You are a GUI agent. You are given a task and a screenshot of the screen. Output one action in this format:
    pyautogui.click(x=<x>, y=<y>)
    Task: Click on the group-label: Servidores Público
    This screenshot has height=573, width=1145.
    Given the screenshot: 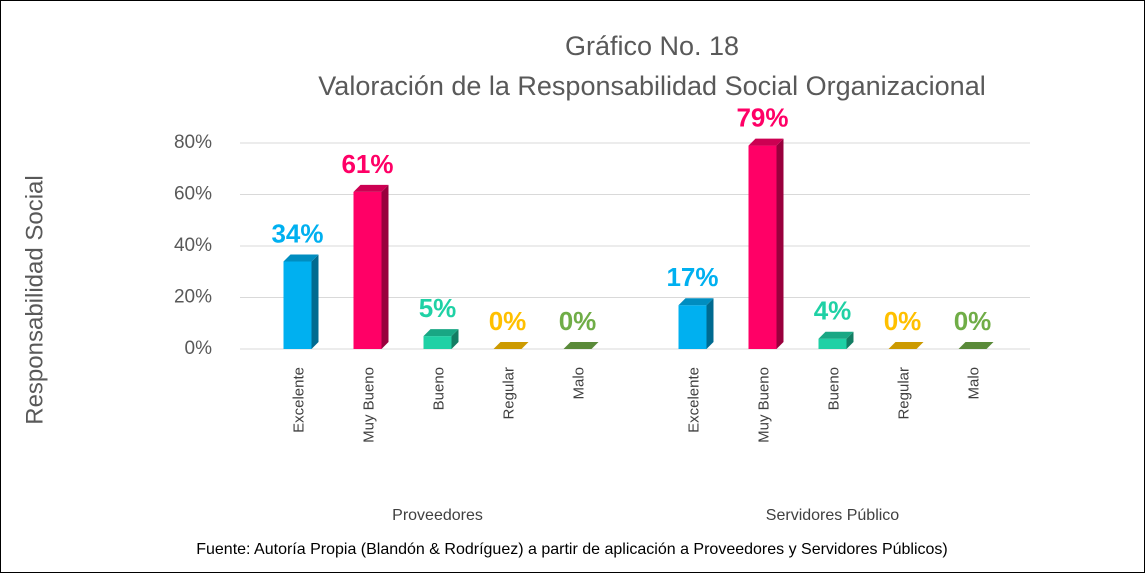 What is the action you would take?
    pyautogui.click(x=833, y=515)
    